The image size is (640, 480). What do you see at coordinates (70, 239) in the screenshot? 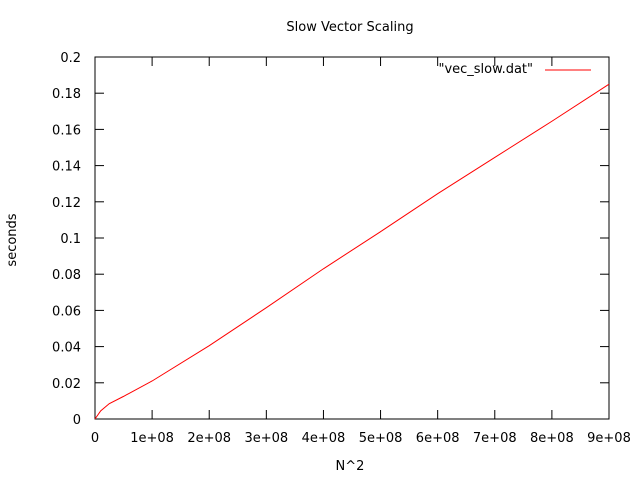
I see `y-tick-label-5: 0.1` at bounding box center [70, 239].